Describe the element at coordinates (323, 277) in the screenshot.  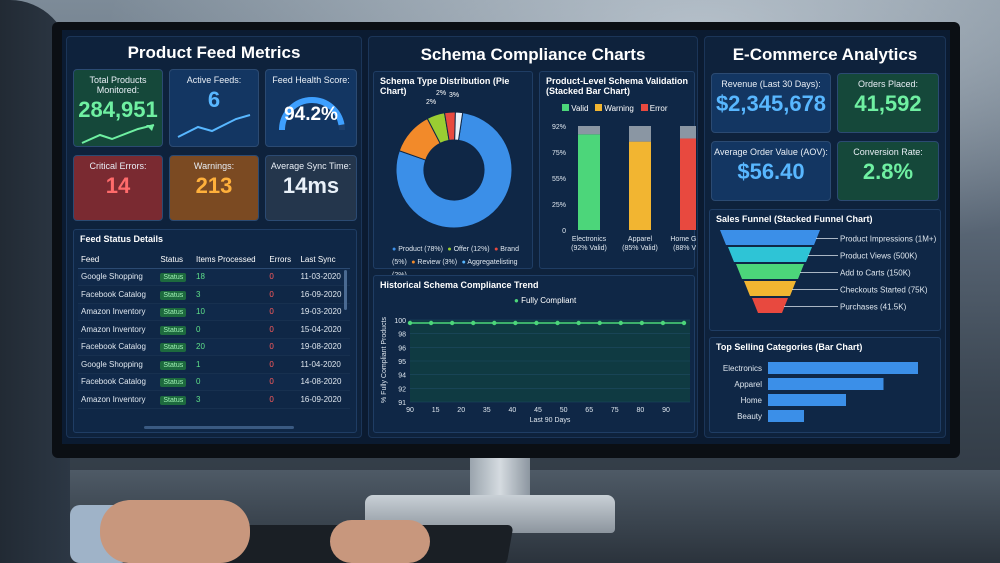
I see `last-sync-cell: 11-03-2020` at that location.